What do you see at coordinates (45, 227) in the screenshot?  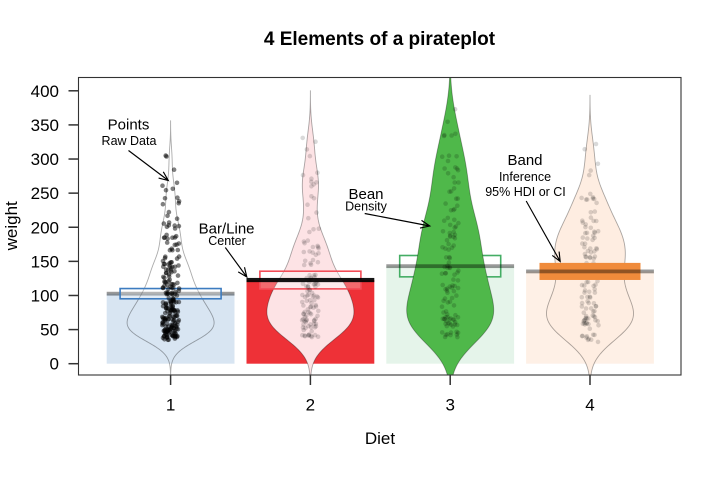 I see `svg-text: 200` at bounding box center [45, 227].